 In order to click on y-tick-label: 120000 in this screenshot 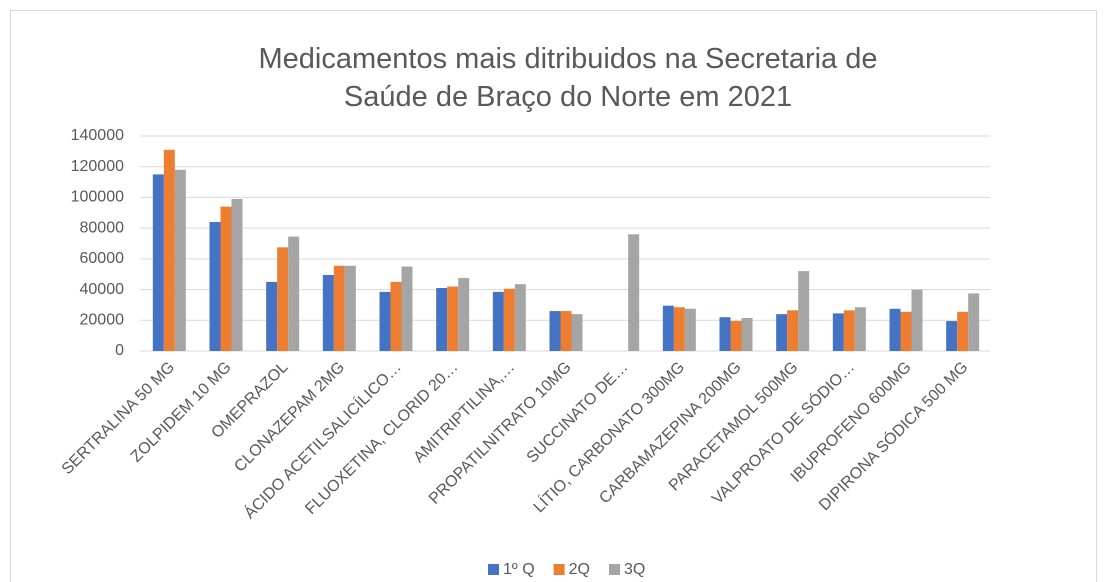, I will do `click(97, 166)`.